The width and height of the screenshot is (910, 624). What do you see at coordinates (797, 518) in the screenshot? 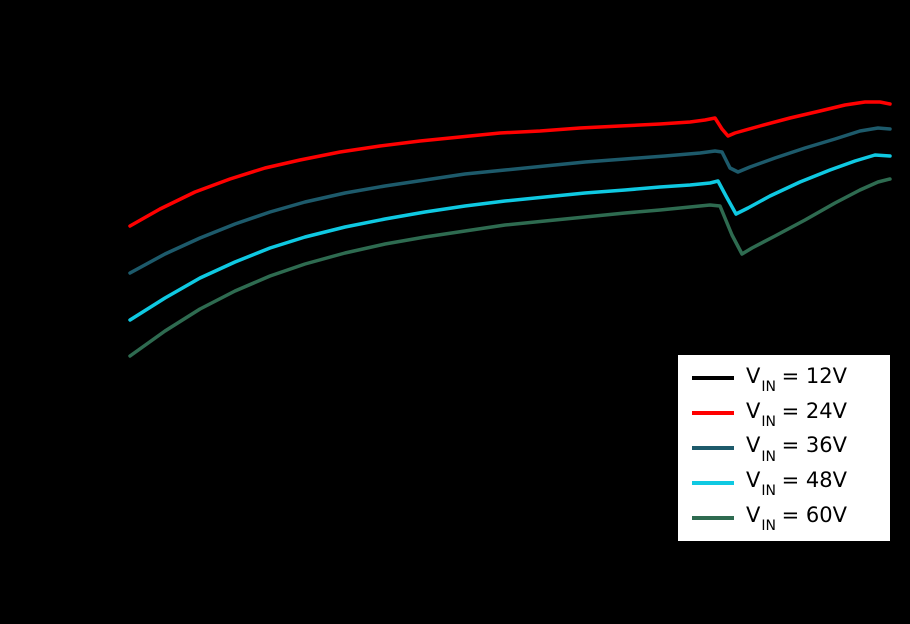
I see `legend-label: VIN = 60V` at bounding box center [797, 518].